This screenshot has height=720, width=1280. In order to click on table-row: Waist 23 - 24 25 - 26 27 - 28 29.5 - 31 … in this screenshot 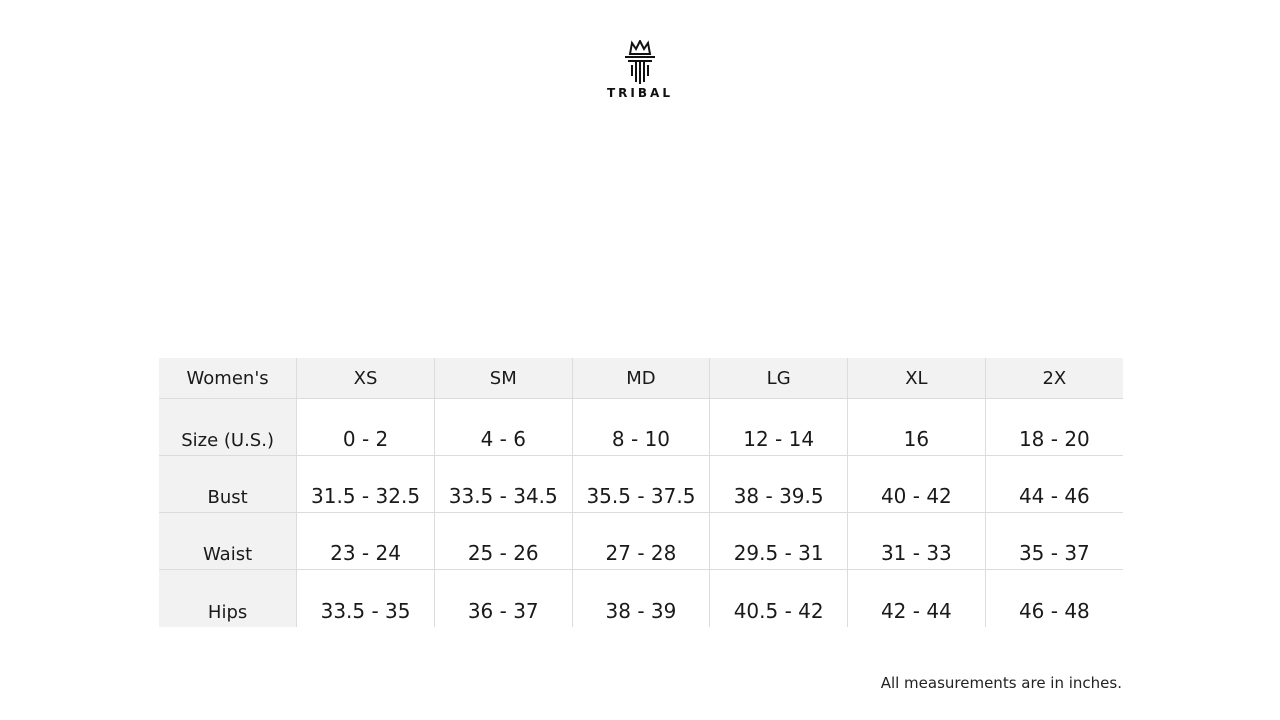, I will do `click(641, 541)`.